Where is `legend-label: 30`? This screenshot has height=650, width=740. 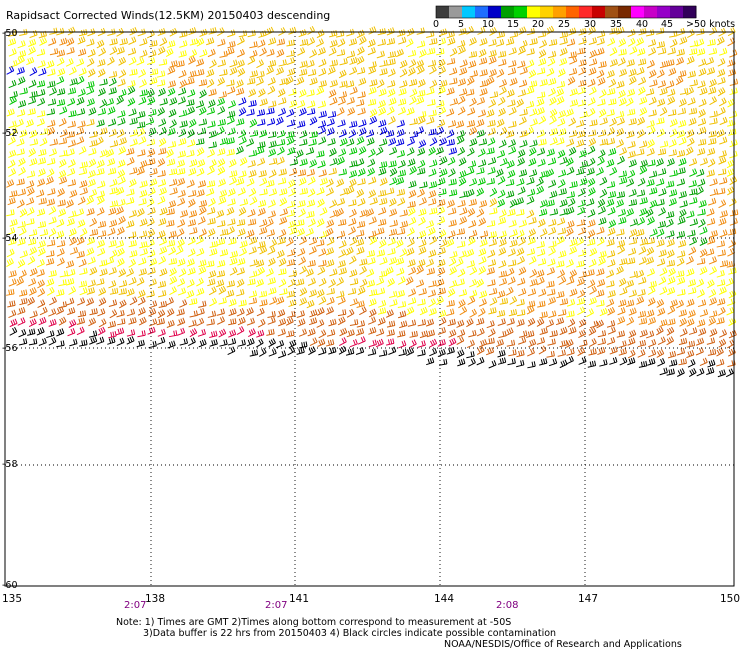
legend-label: 30 is located at coordinates (590, 24).